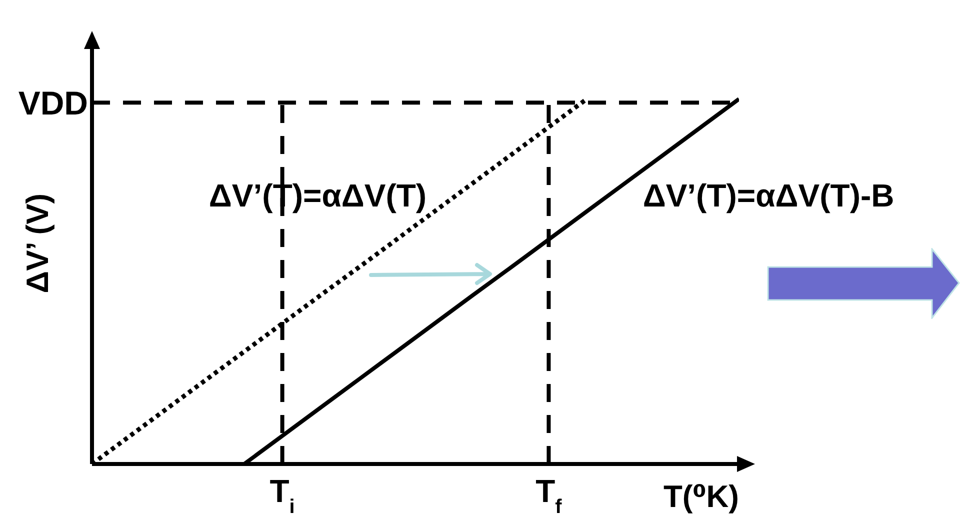  I want to click on x-axis-title: T(⁰K), so click(701, 496).